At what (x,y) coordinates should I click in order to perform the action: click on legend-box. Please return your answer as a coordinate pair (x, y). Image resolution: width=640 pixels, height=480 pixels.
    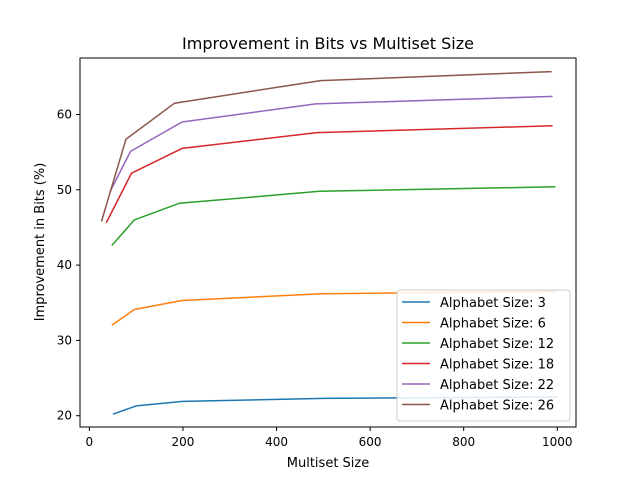
    Looking at the image, I should click on (483, 355).